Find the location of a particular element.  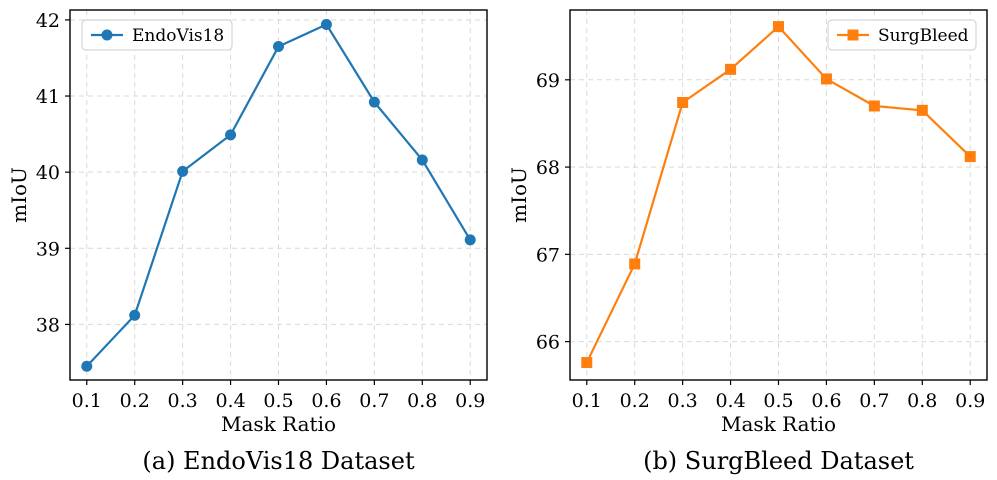

legend: EndoVis18 is located at coordinates (157, 35).